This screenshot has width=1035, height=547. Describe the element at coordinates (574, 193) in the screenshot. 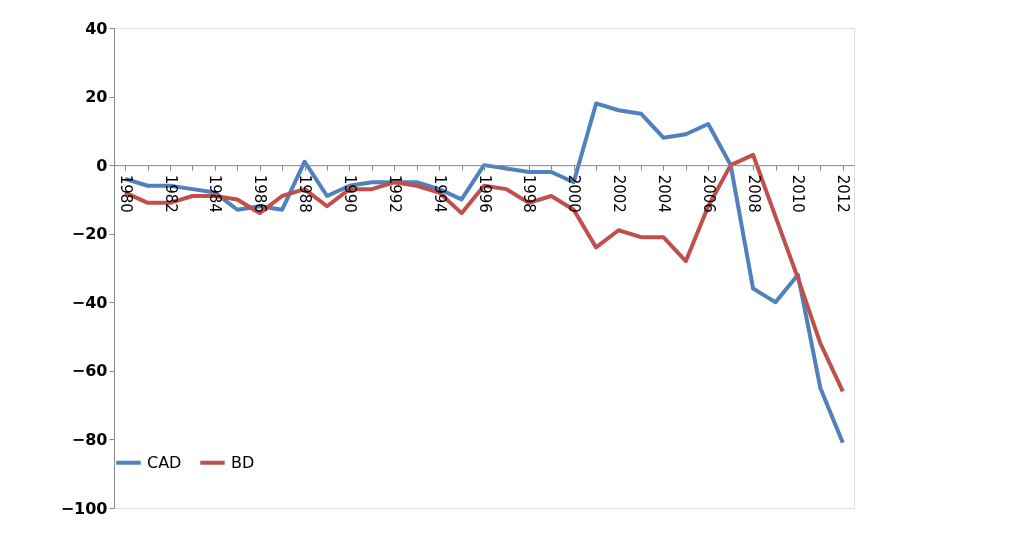

I see `x-tick-label: 2000` at that location.